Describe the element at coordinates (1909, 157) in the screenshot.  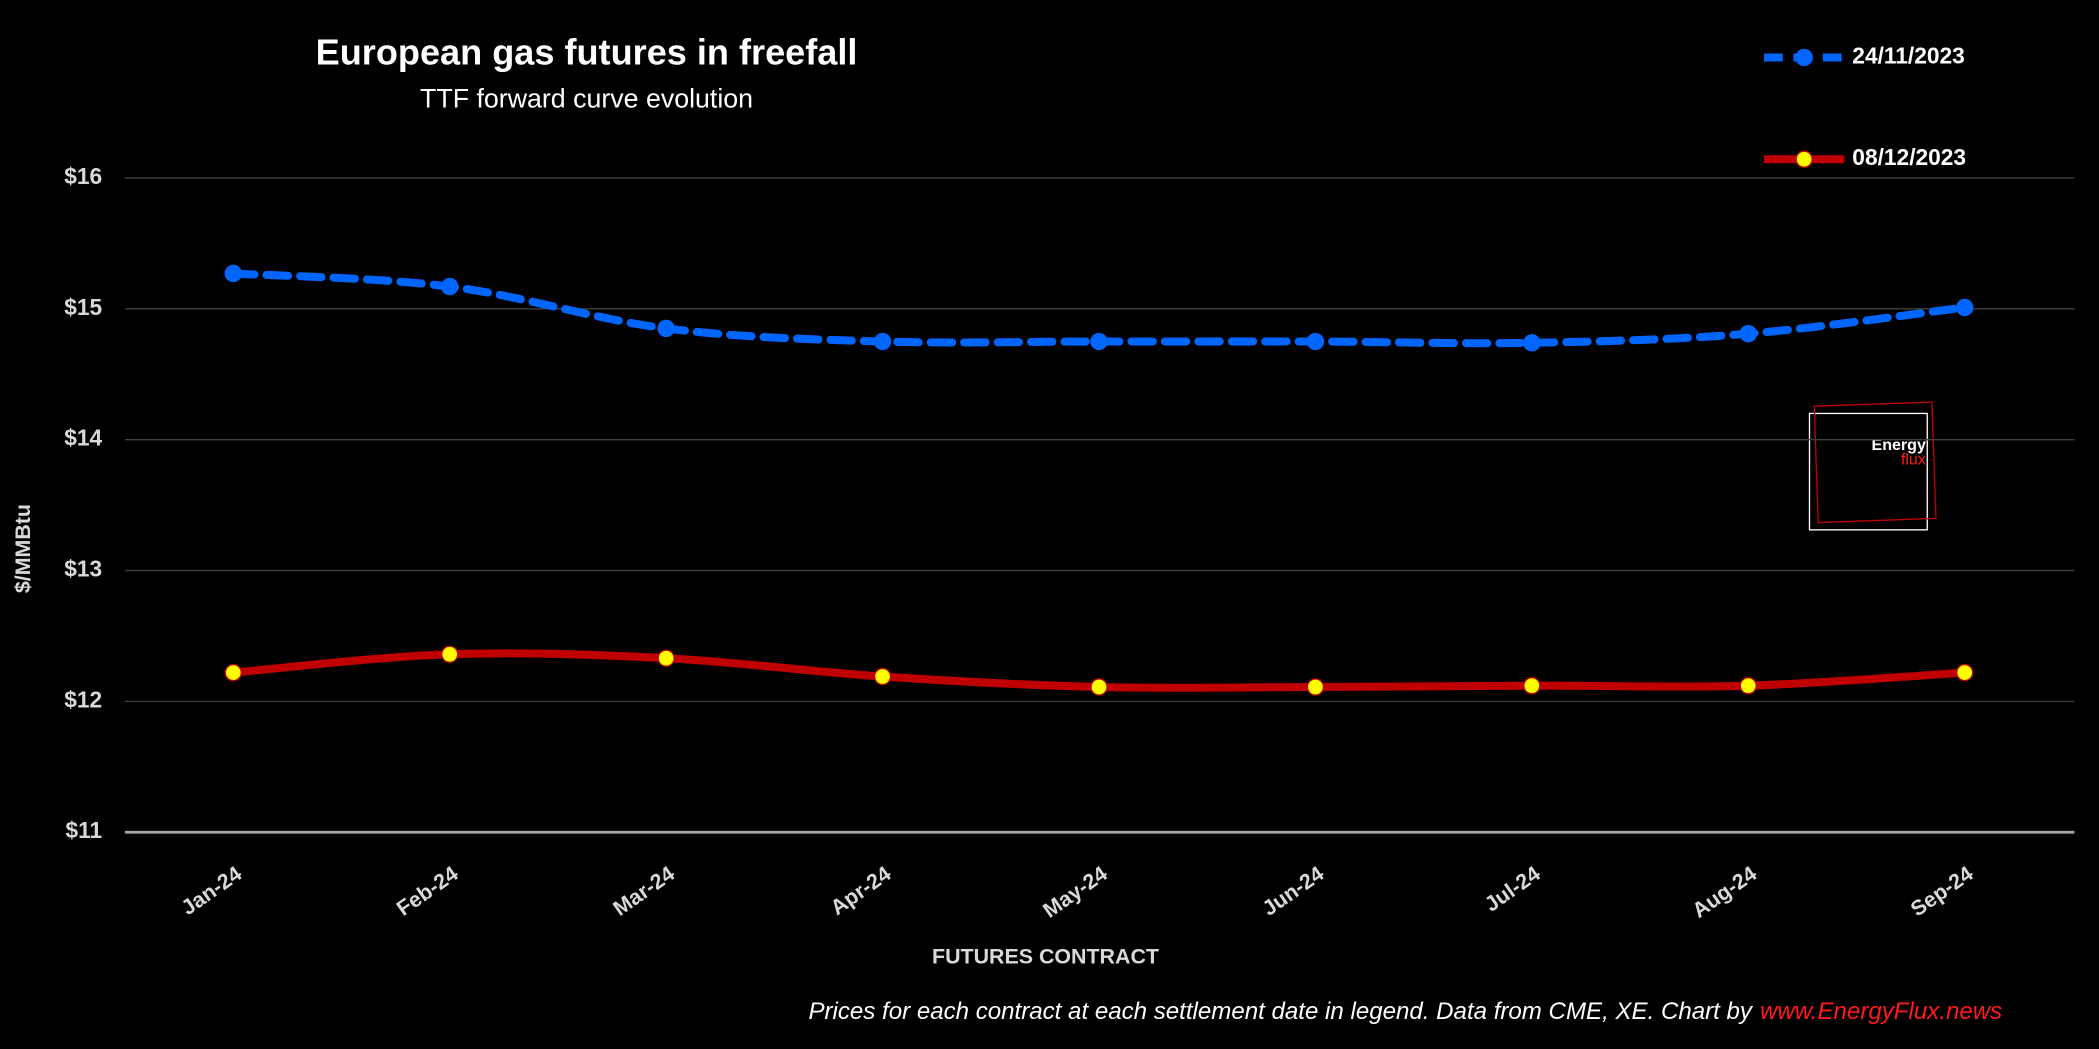
I see `legend-label: 08/12/2023` at that location.